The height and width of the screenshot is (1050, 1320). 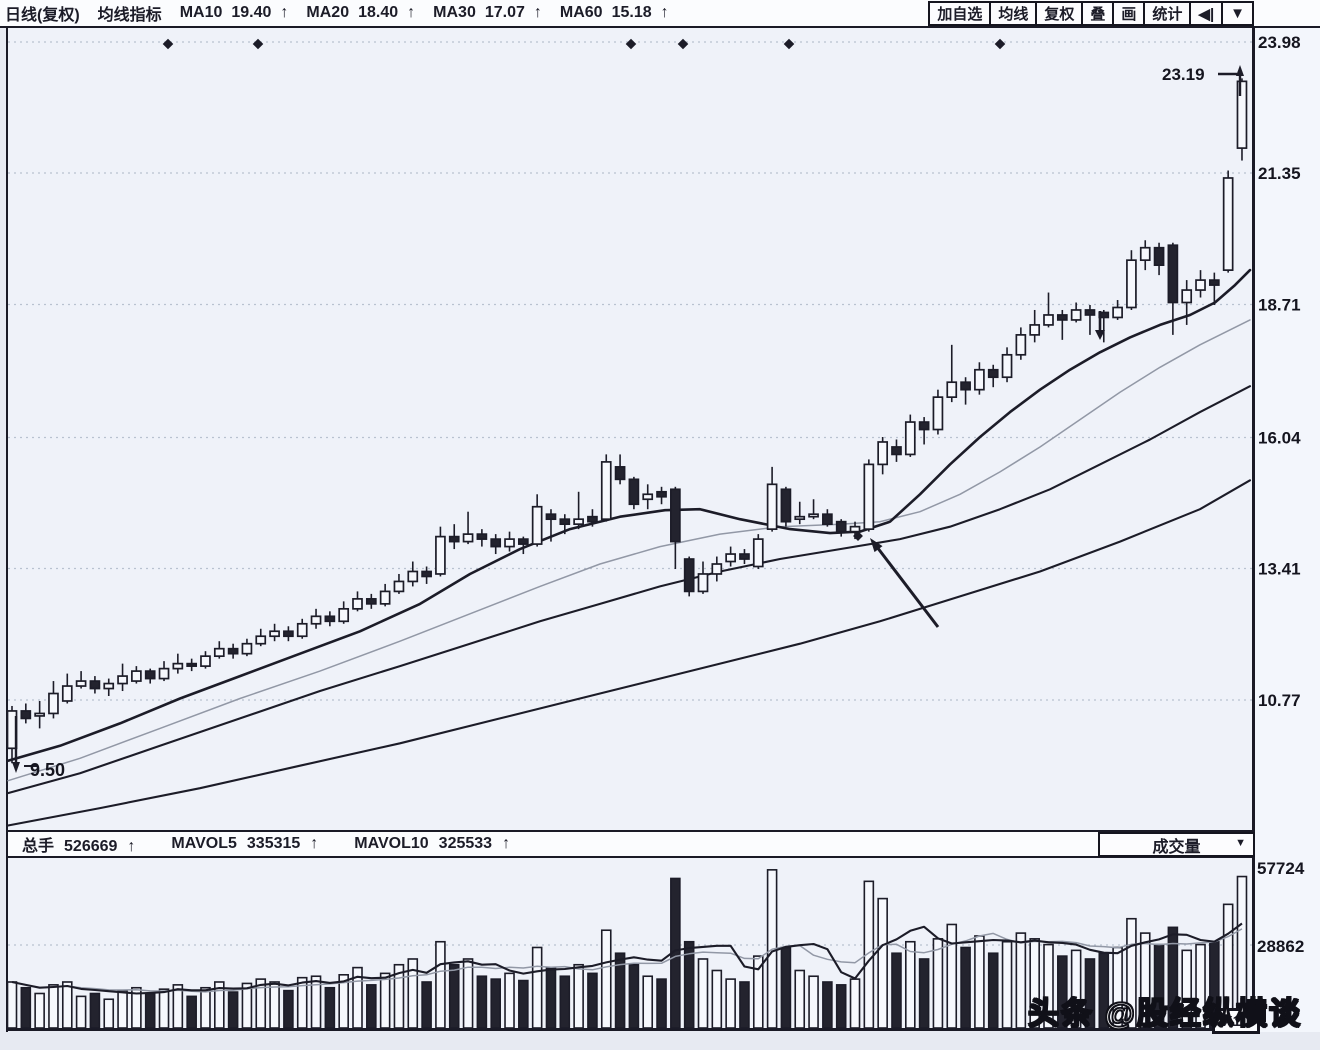 I want to click on axis-label: 28862, so click(x=1280, y=946).